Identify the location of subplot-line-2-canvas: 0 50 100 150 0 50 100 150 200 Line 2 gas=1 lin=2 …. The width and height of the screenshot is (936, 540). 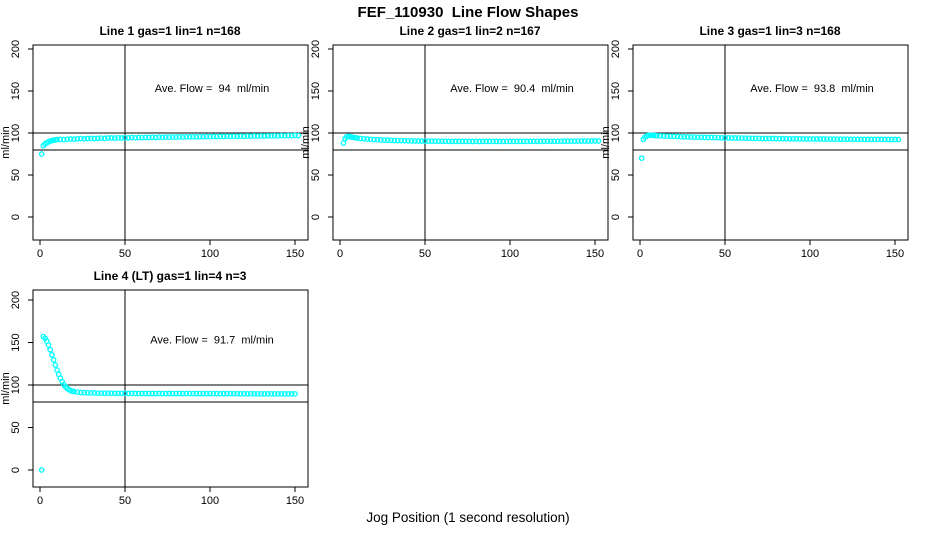
(454, 142).